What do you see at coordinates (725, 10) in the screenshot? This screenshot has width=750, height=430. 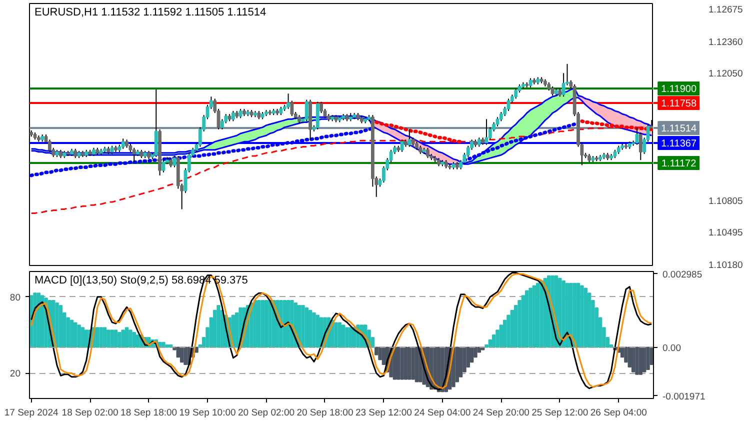 I see `y-tick-label: 1.12675` at bounding box center [725, 10].